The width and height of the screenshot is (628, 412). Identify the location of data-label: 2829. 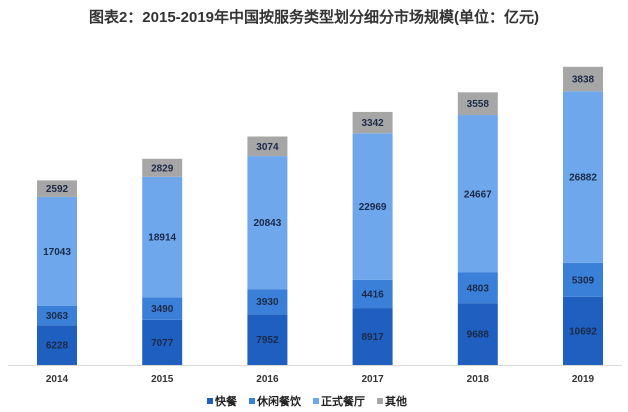
(162, 168).